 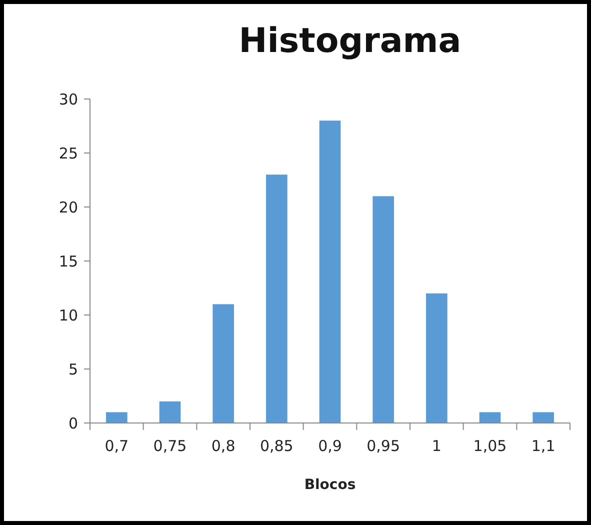 What do you see at coordinates (350, 41) in the screenshot?
I see `chart-title: Histograma` at bounding box center [350, 41].